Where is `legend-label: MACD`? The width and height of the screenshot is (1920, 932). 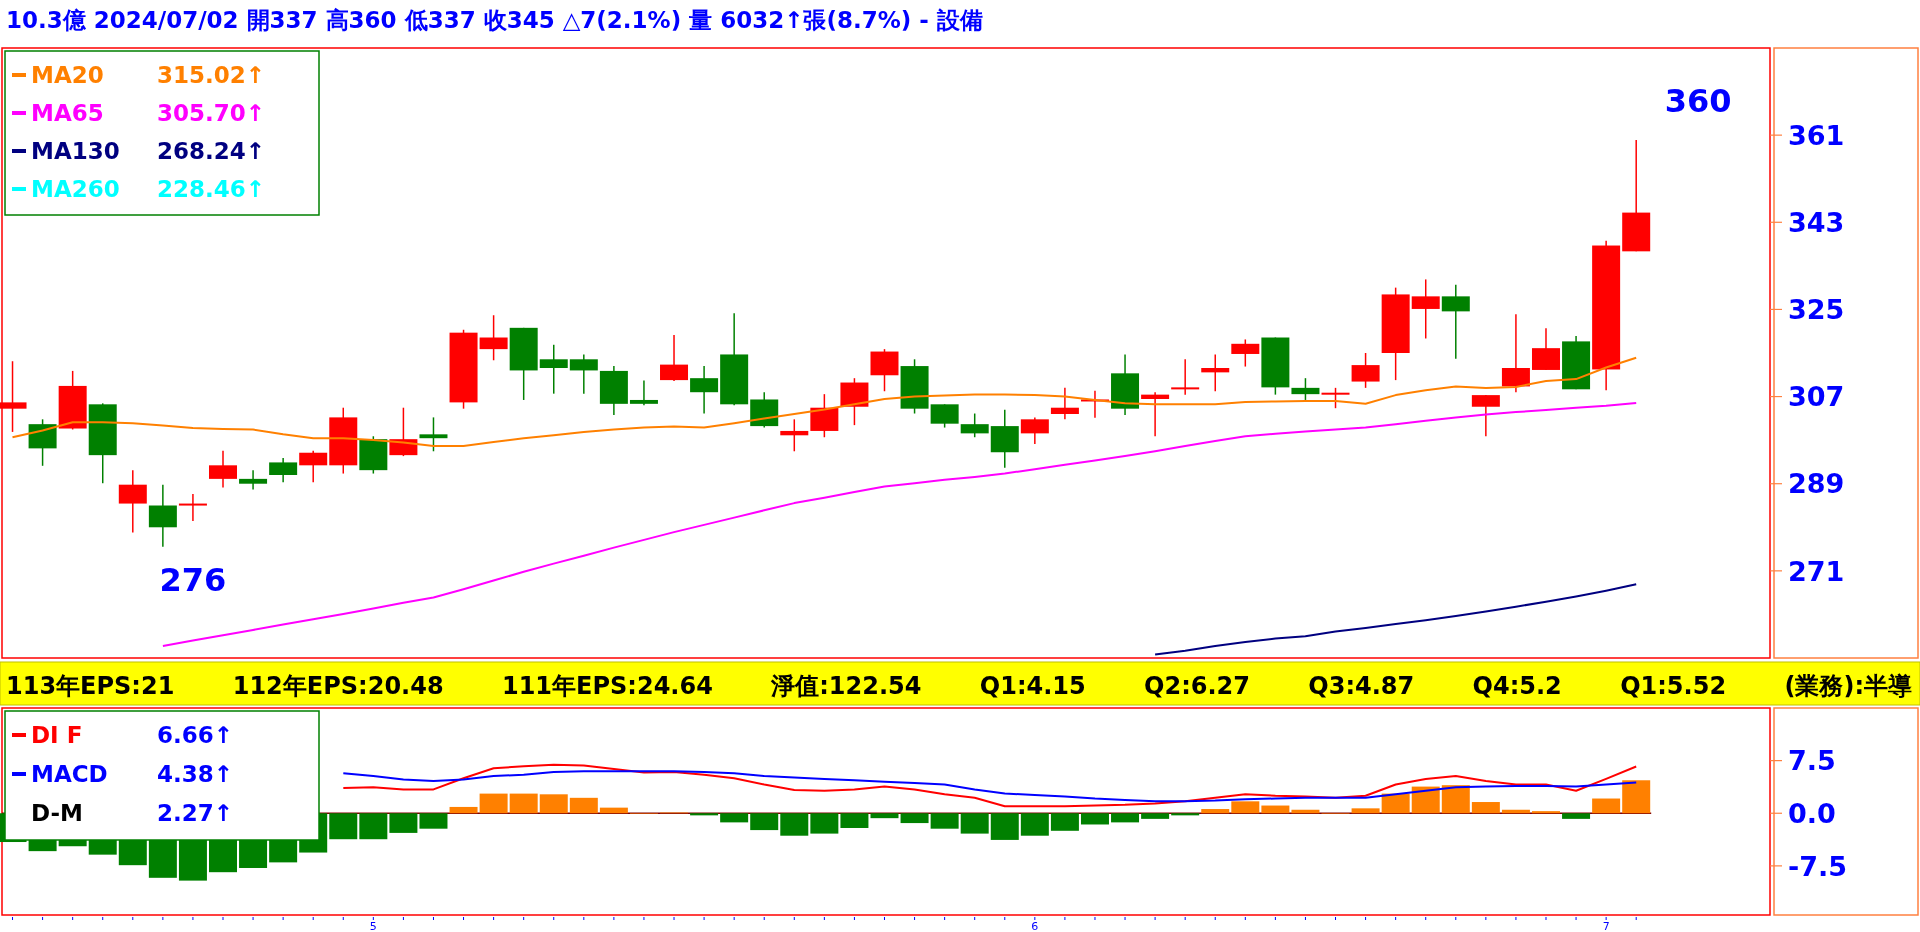 legend-label: MACD is located at coordinates (69, 774).